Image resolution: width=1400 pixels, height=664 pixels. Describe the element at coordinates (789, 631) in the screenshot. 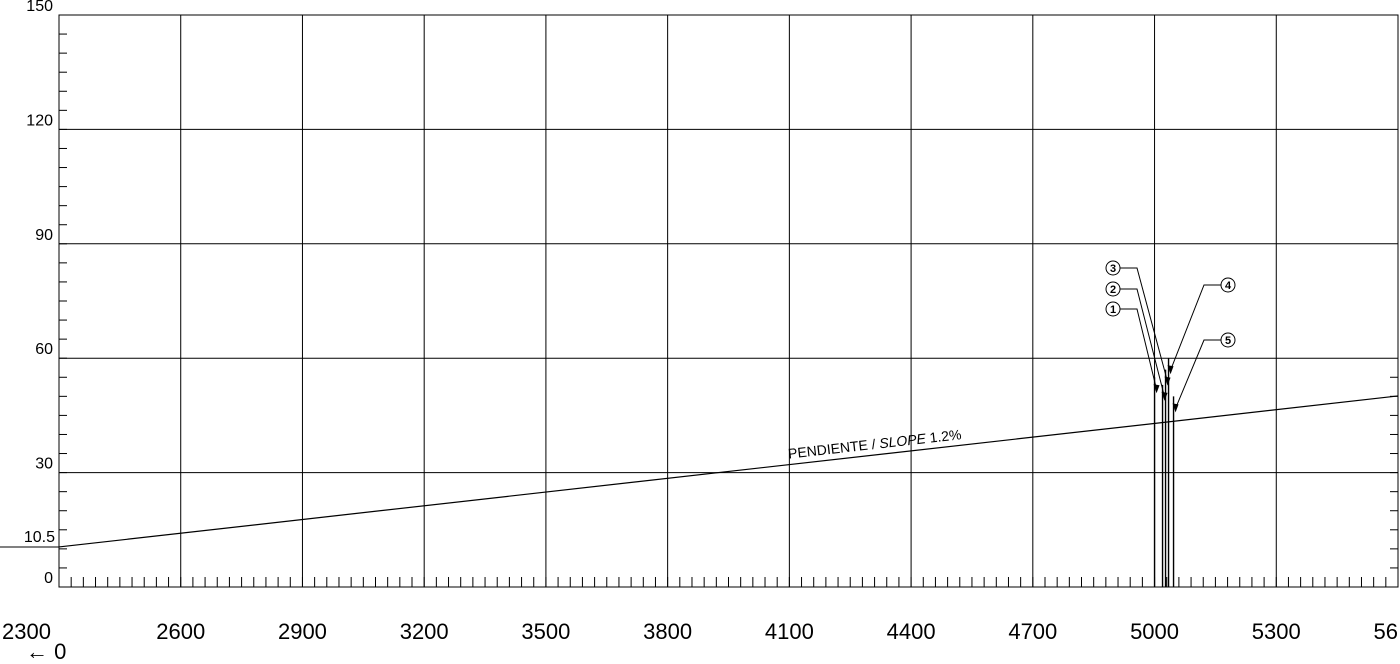

I see `x-tick-label: 4100` at that location.